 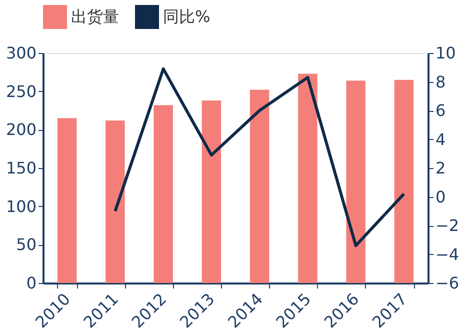 I want to click on y-tick-label: 150, so click(x=21, y=168).